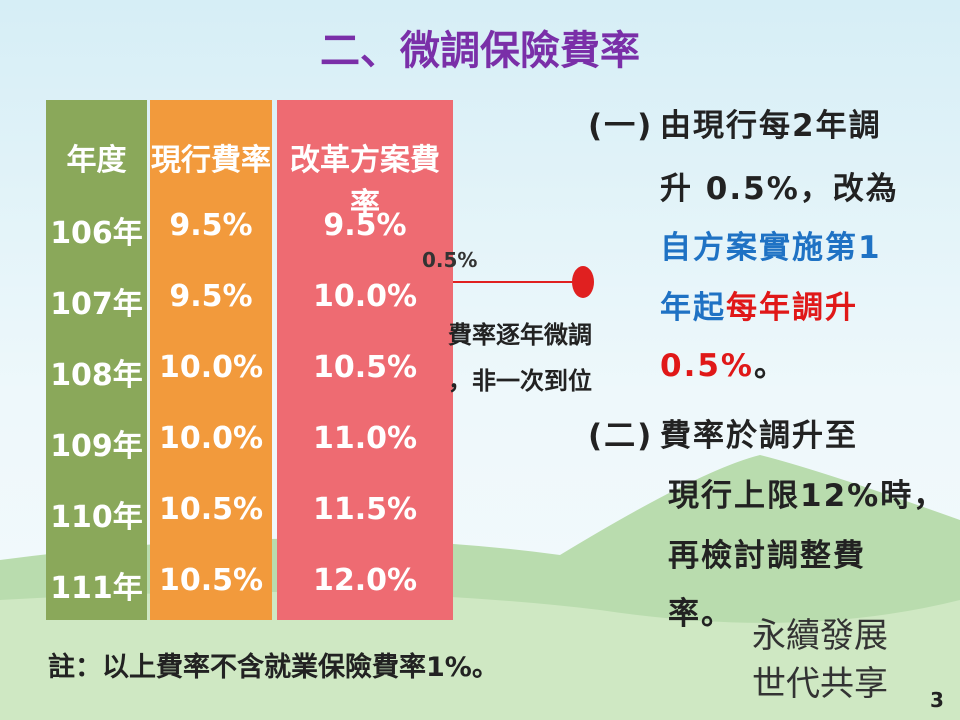 This screenshot has height=720, width=960. What do you see at coordinates (820, 684) in the screenshot?
I see `slogan-line: 世代共享` at bounding box center [820, 684].